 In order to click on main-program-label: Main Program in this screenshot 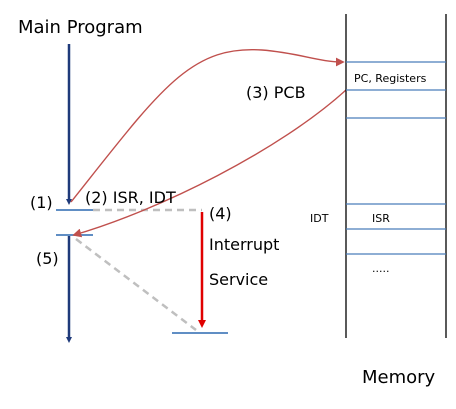, I will do `click(80, 27)`.